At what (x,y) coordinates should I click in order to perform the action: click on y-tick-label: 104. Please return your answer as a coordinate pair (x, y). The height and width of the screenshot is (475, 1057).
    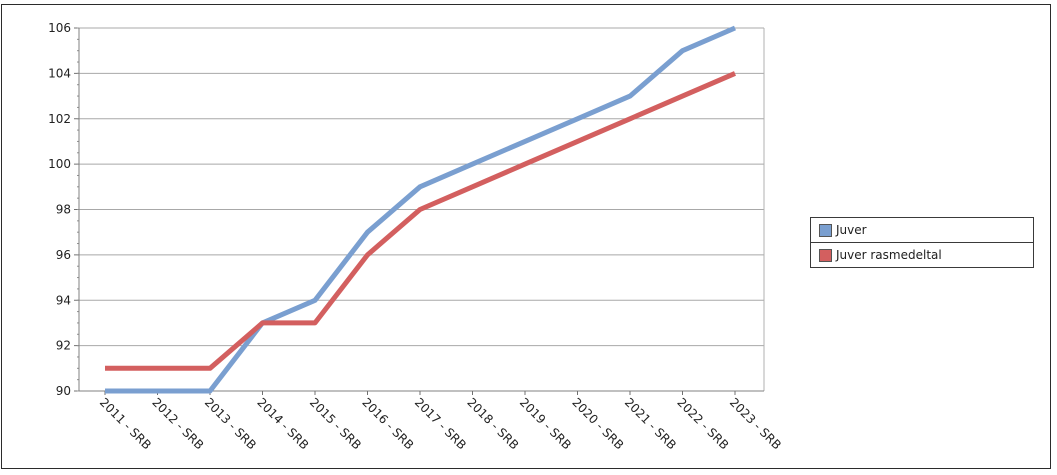
    Looking at the image, I should click on (59, 73).